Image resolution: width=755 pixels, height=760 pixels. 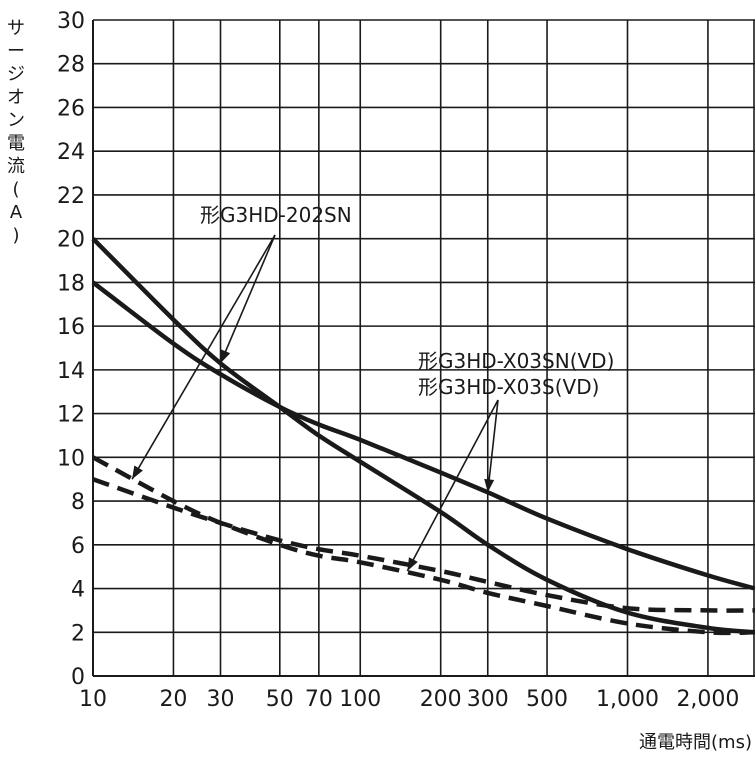 What do you see at coordinates (71, 152) in the screenshot?
I see `y-tick-label: 24` at bounding box center [71, 152].